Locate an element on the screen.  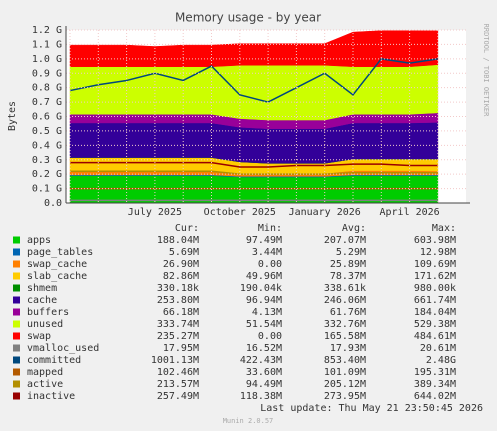
stat-value: 253.80M is located at coordinates (178, 300).